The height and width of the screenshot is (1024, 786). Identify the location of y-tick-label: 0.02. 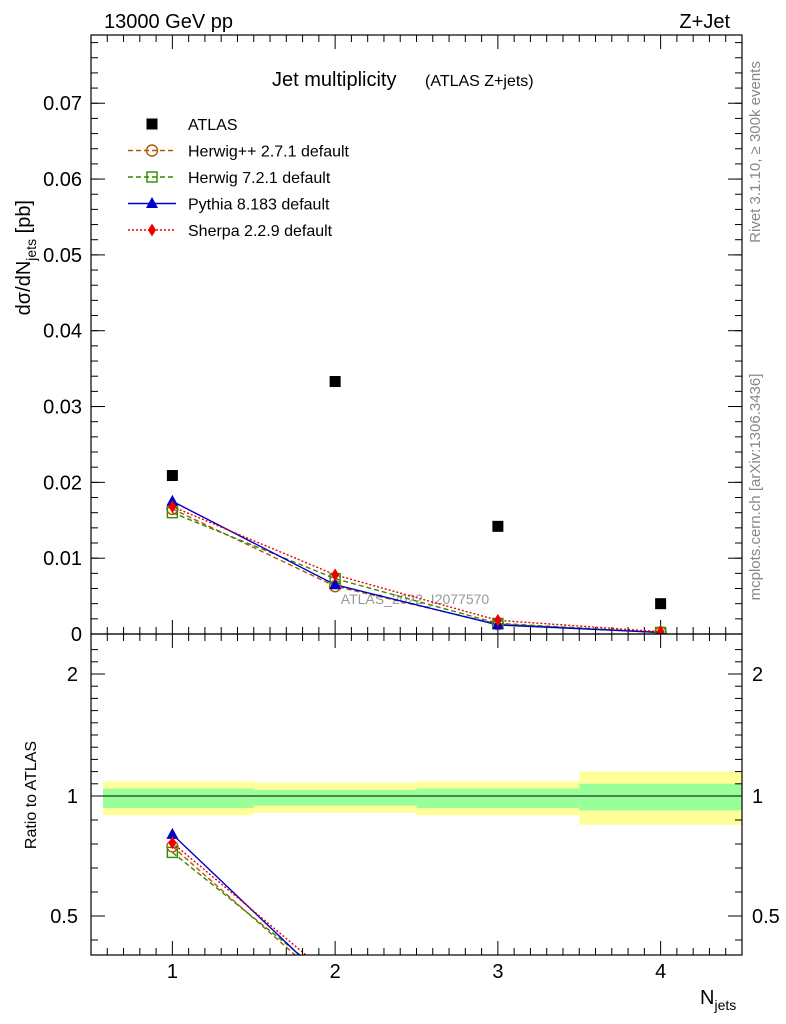
(62, 483).